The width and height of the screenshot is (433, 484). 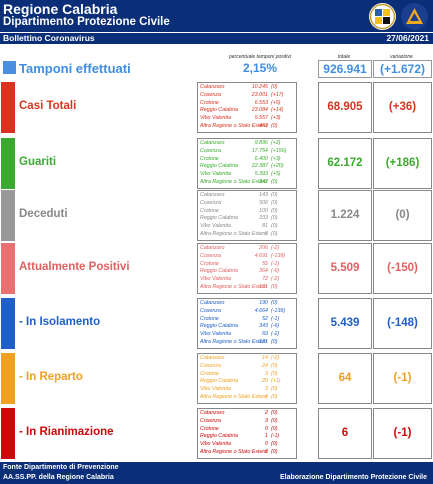 I want to click on section-total: 1.224, so click(x=345, y=215).